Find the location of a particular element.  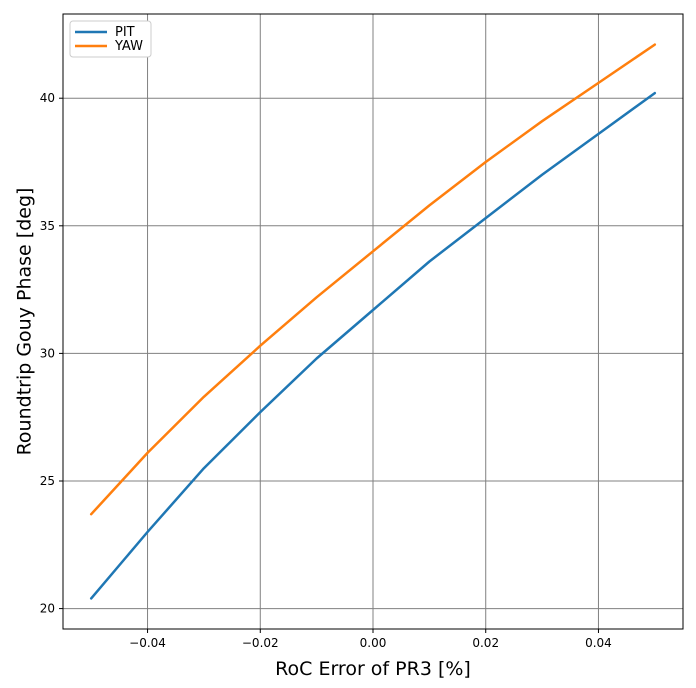

x-tick-label: 0.04 is located at coordinates (598, 643).